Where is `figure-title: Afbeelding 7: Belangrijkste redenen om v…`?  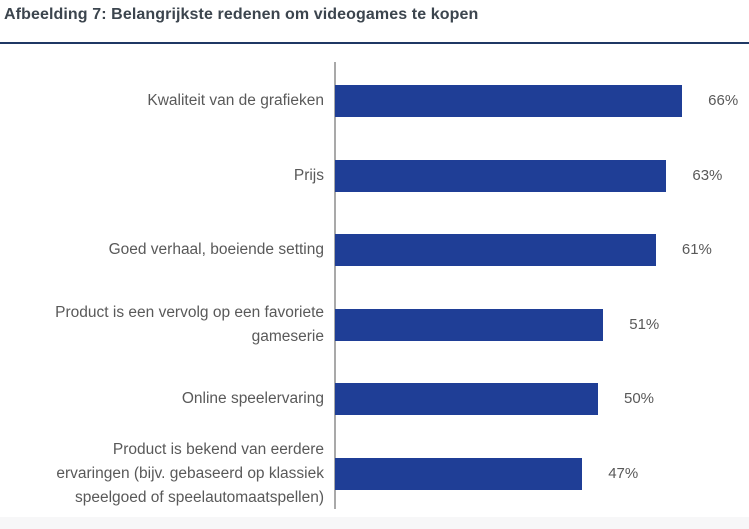
figure-title: Afbeelding 7: Belangrijkste redenen om v… is located at coordinates (241, 14).